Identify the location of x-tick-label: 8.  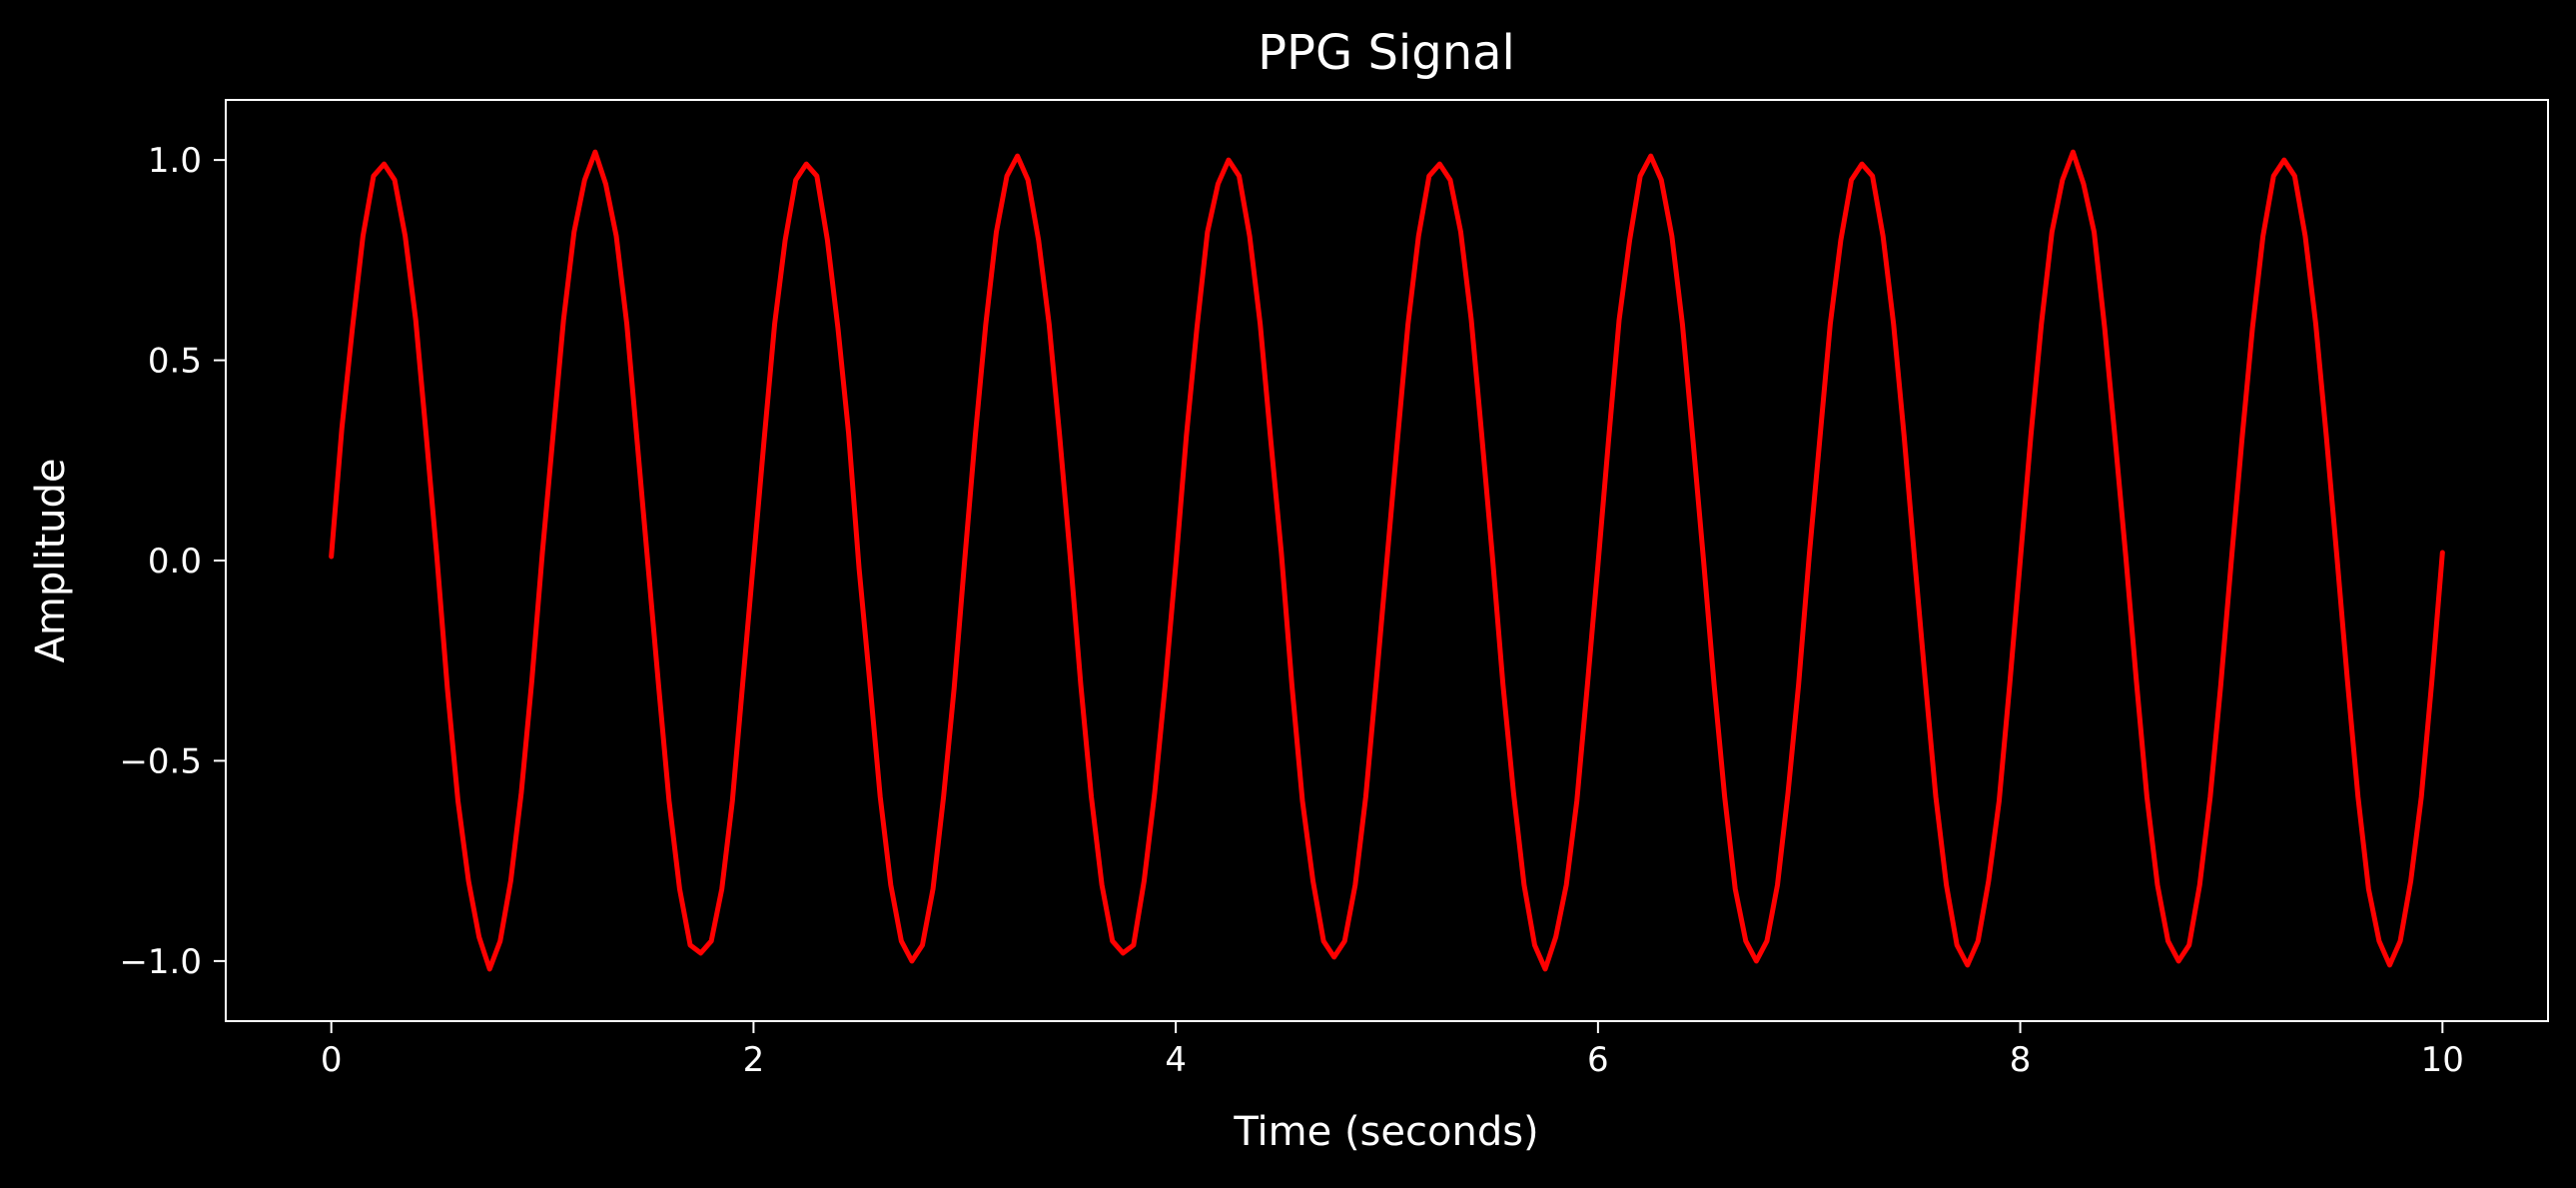
(2021, 1060).